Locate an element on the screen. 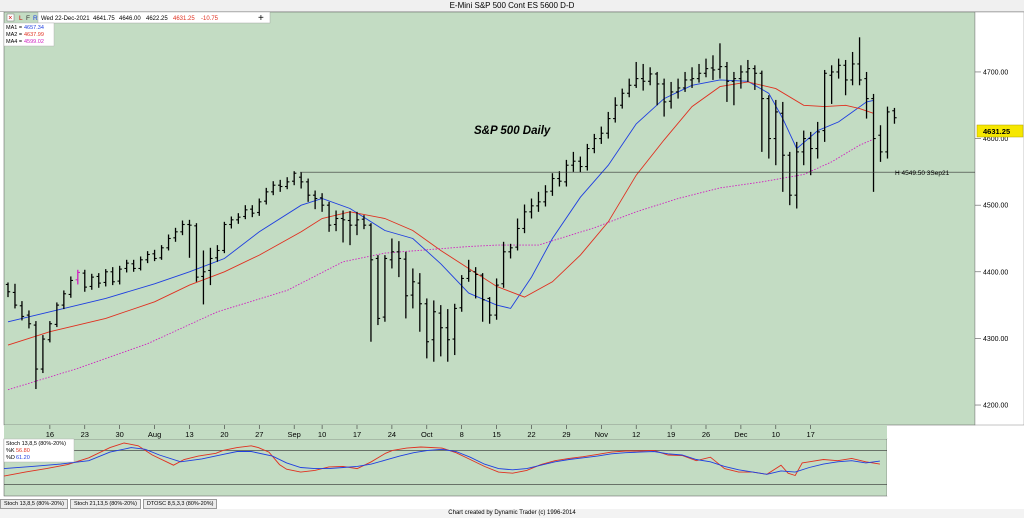 The height and width of the screenshot is (518, 1024). stoch-axis-background is located at coordinates (955, 467).